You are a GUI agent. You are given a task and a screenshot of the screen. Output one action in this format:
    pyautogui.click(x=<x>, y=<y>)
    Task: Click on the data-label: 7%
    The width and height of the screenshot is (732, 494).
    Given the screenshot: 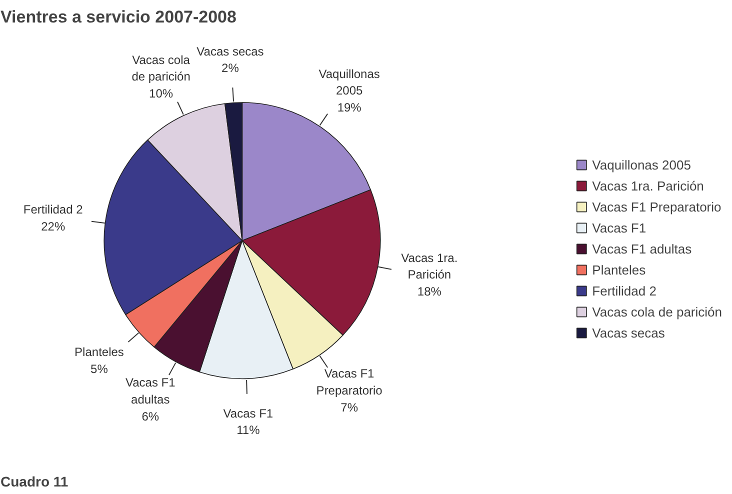 What is the action you would take?
    pyautogui.click(x=349, y=407)
    